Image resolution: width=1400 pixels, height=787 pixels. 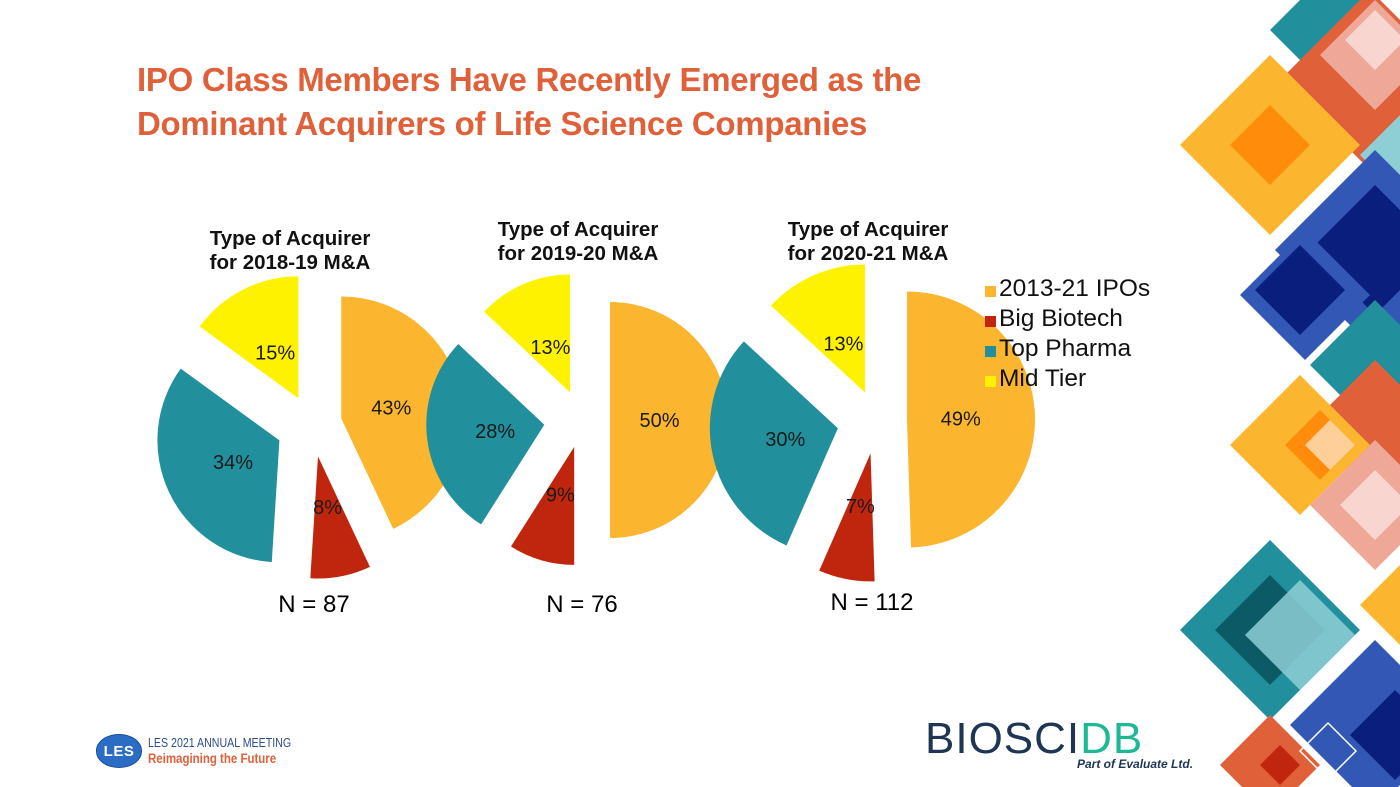 What do you see at coordinates (1372, 40) in the screenshot?
I see `diamond-pink-1-inner` at bounding box center [1372, 40].